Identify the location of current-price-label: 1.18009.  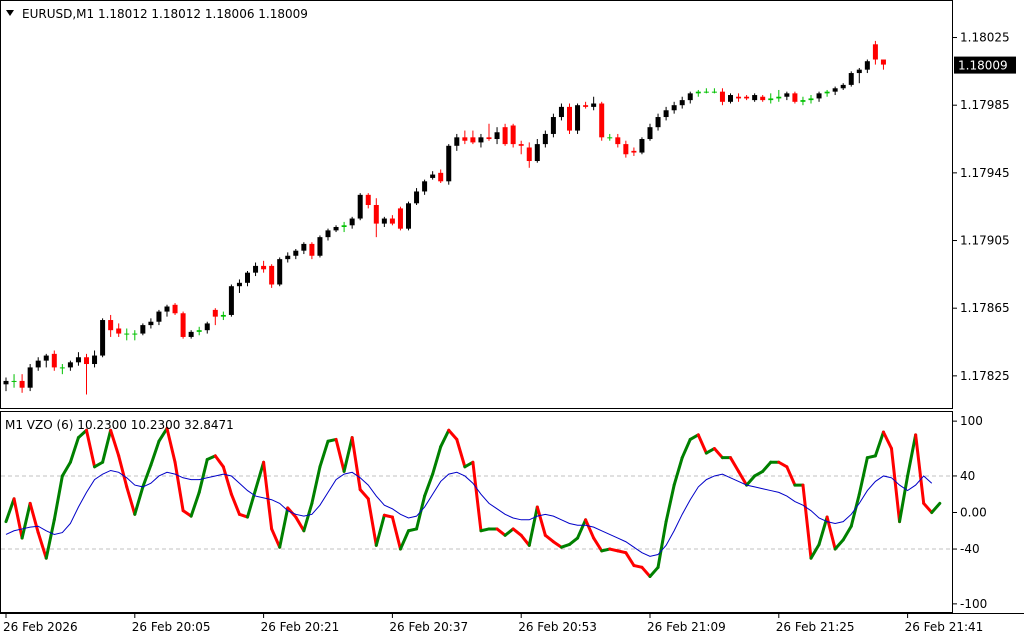
(983, 66).